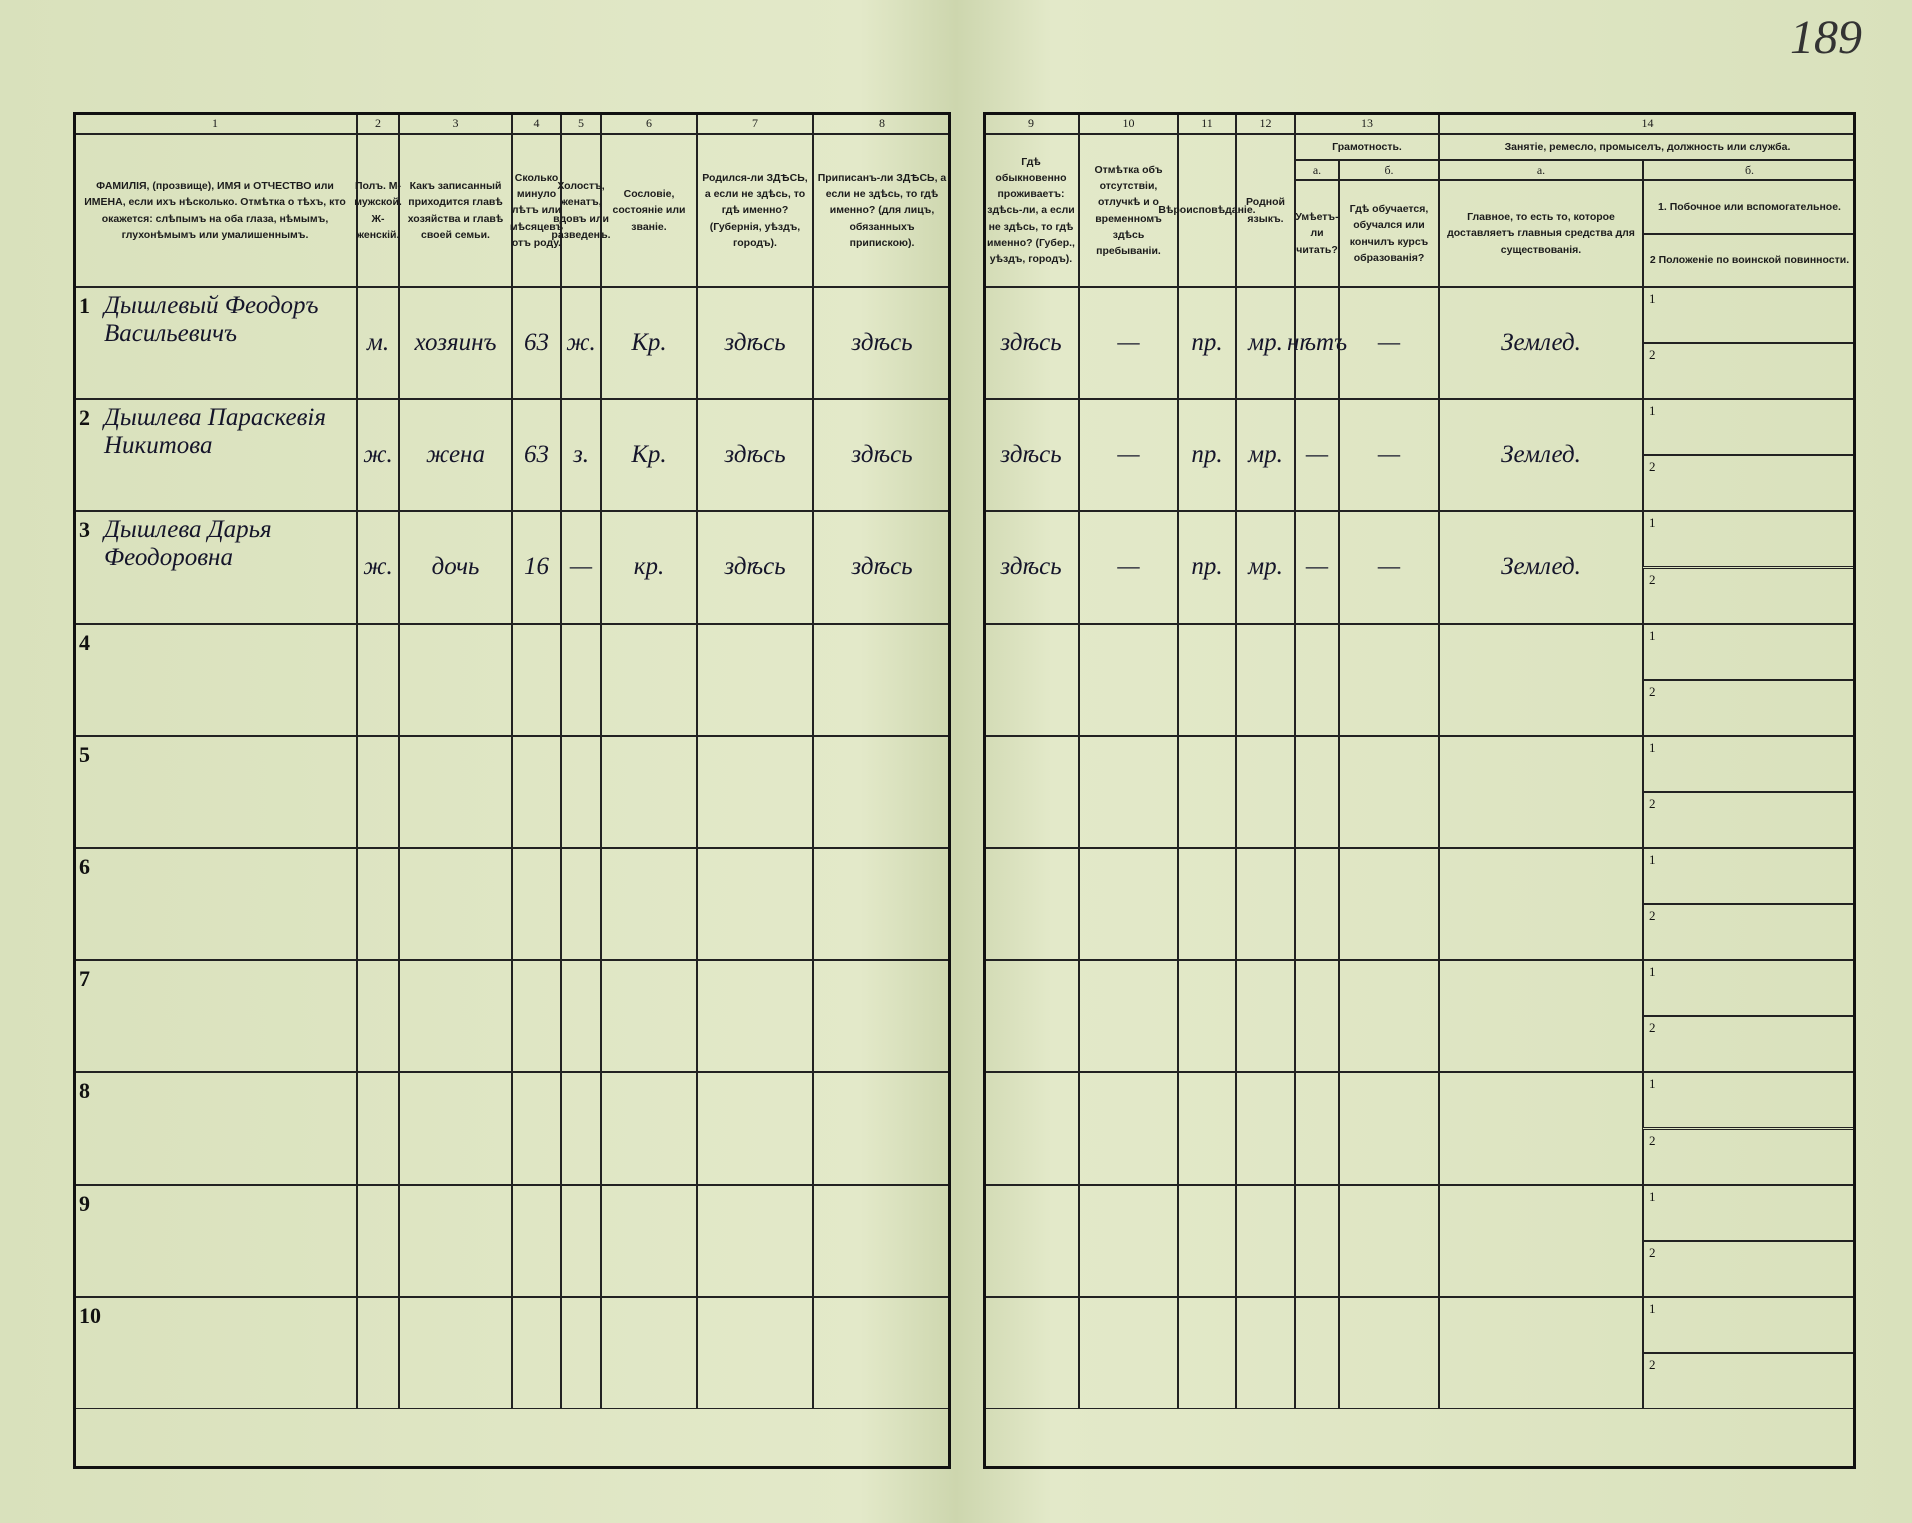 The width and height of the screenshot is (1912, 1523). Describe the element at coordinates (581, 210) in the screenshot. I see `column-title: Холостъ, женатъ, вдовъ или разведенъ.` at that location.